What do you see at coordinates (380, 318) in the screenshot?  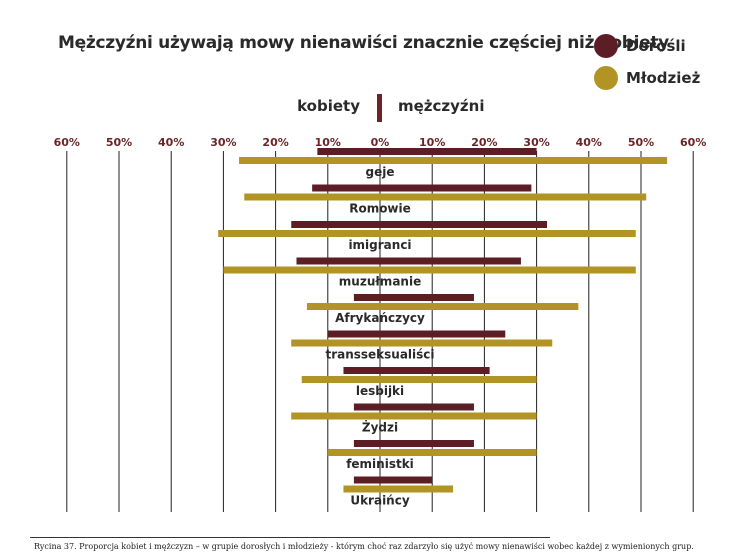 I see `category-label: Afrykańczycy` at bounding box center [380, 318].